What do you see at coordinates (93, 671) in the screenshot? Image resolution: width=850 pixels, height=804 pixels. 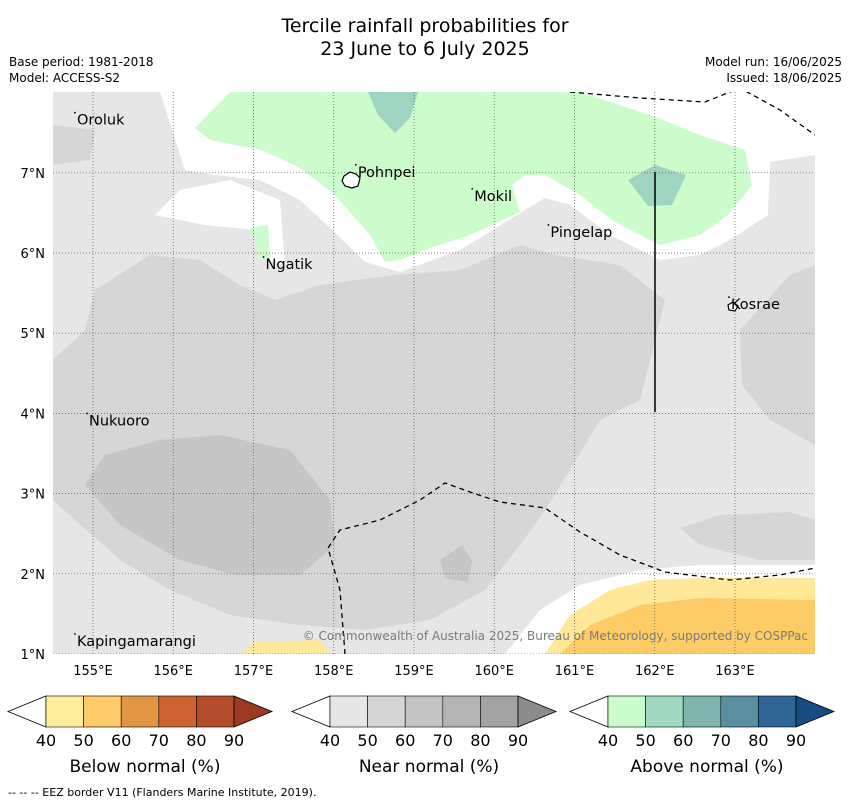 I see `lon-tick-label: 155°E` at bounding box center [93, 671].